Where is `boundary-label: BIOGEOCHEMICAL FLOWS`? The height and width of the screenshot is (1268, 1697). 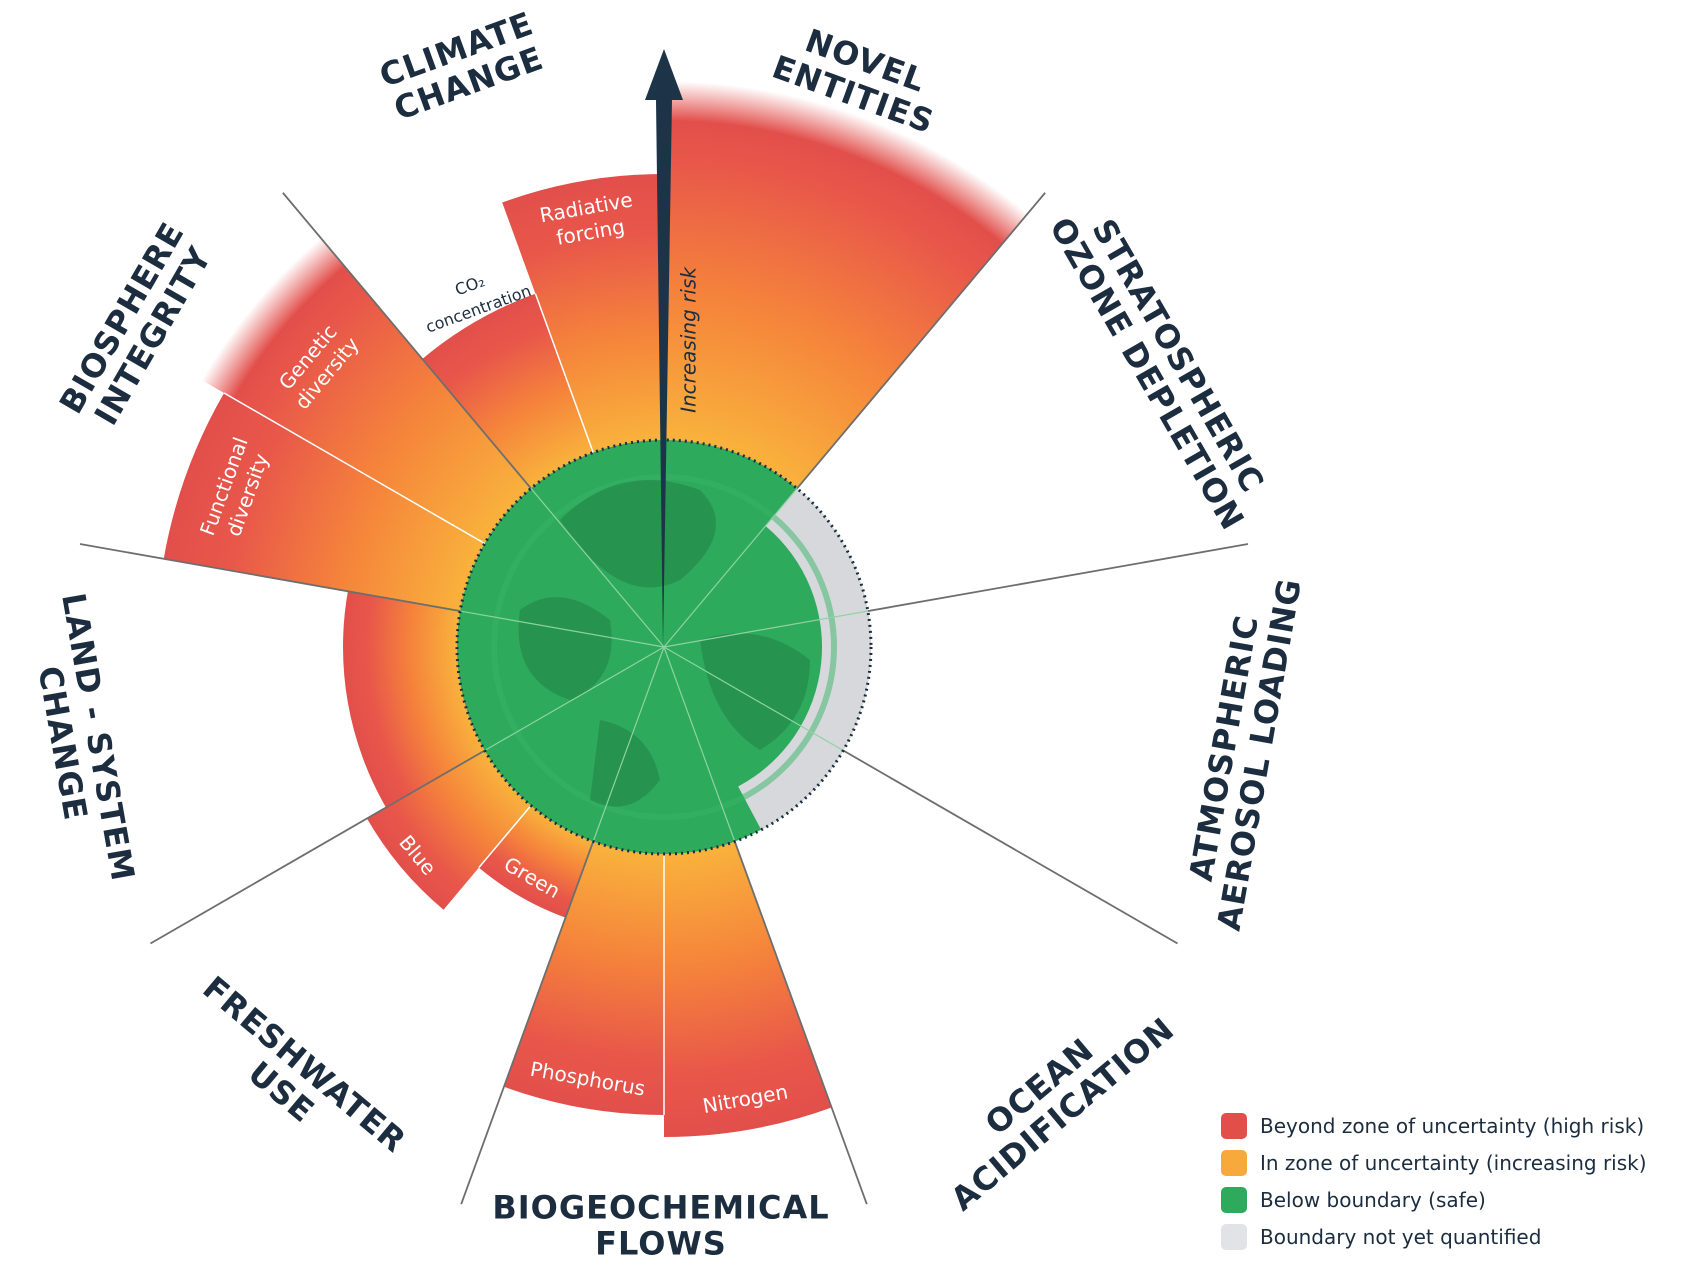
boundary-label: BIOGEOCHEMICAL FLOWS is located at coordinates (660, 1226).